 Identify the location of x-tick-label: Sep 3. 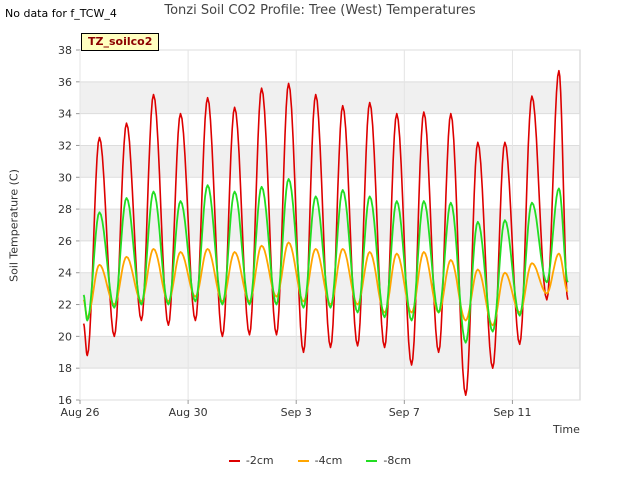
(296, 412).